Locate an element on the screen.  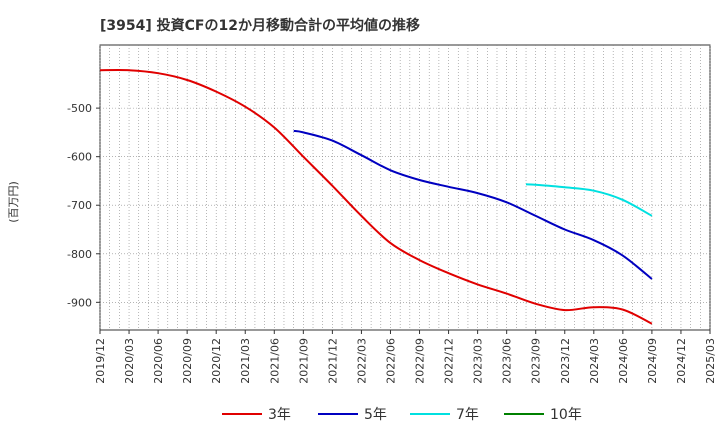
x-tick-label: 2022/12 is located at coordinates (449, 361).